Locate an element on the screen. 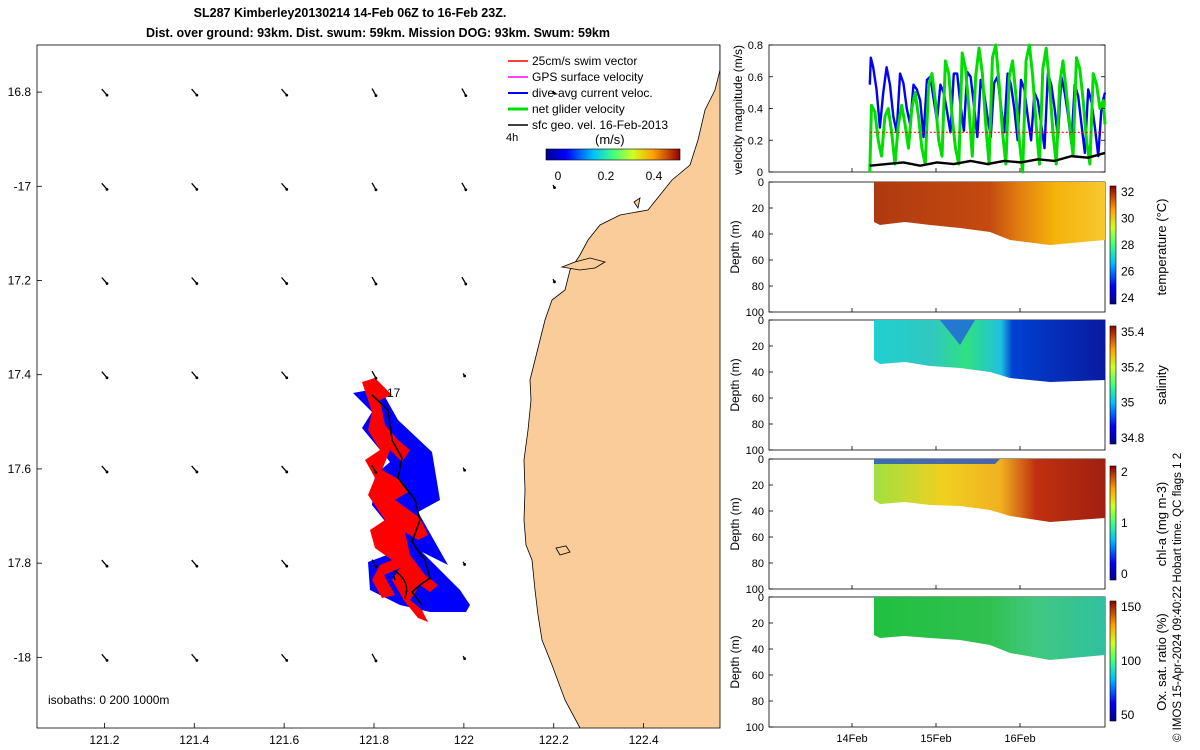  colorbar-tick-label: 35.2 is located at coordinates (1133, 367).